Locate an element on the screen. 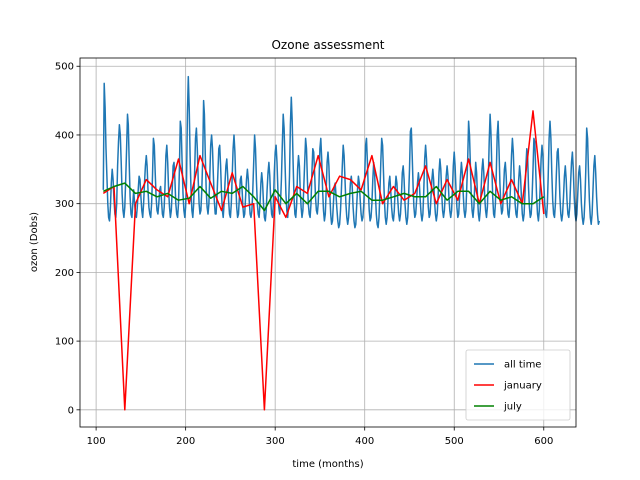 The image size is (640, 480). legend-label-july: july is located at coordinates (512, 407).